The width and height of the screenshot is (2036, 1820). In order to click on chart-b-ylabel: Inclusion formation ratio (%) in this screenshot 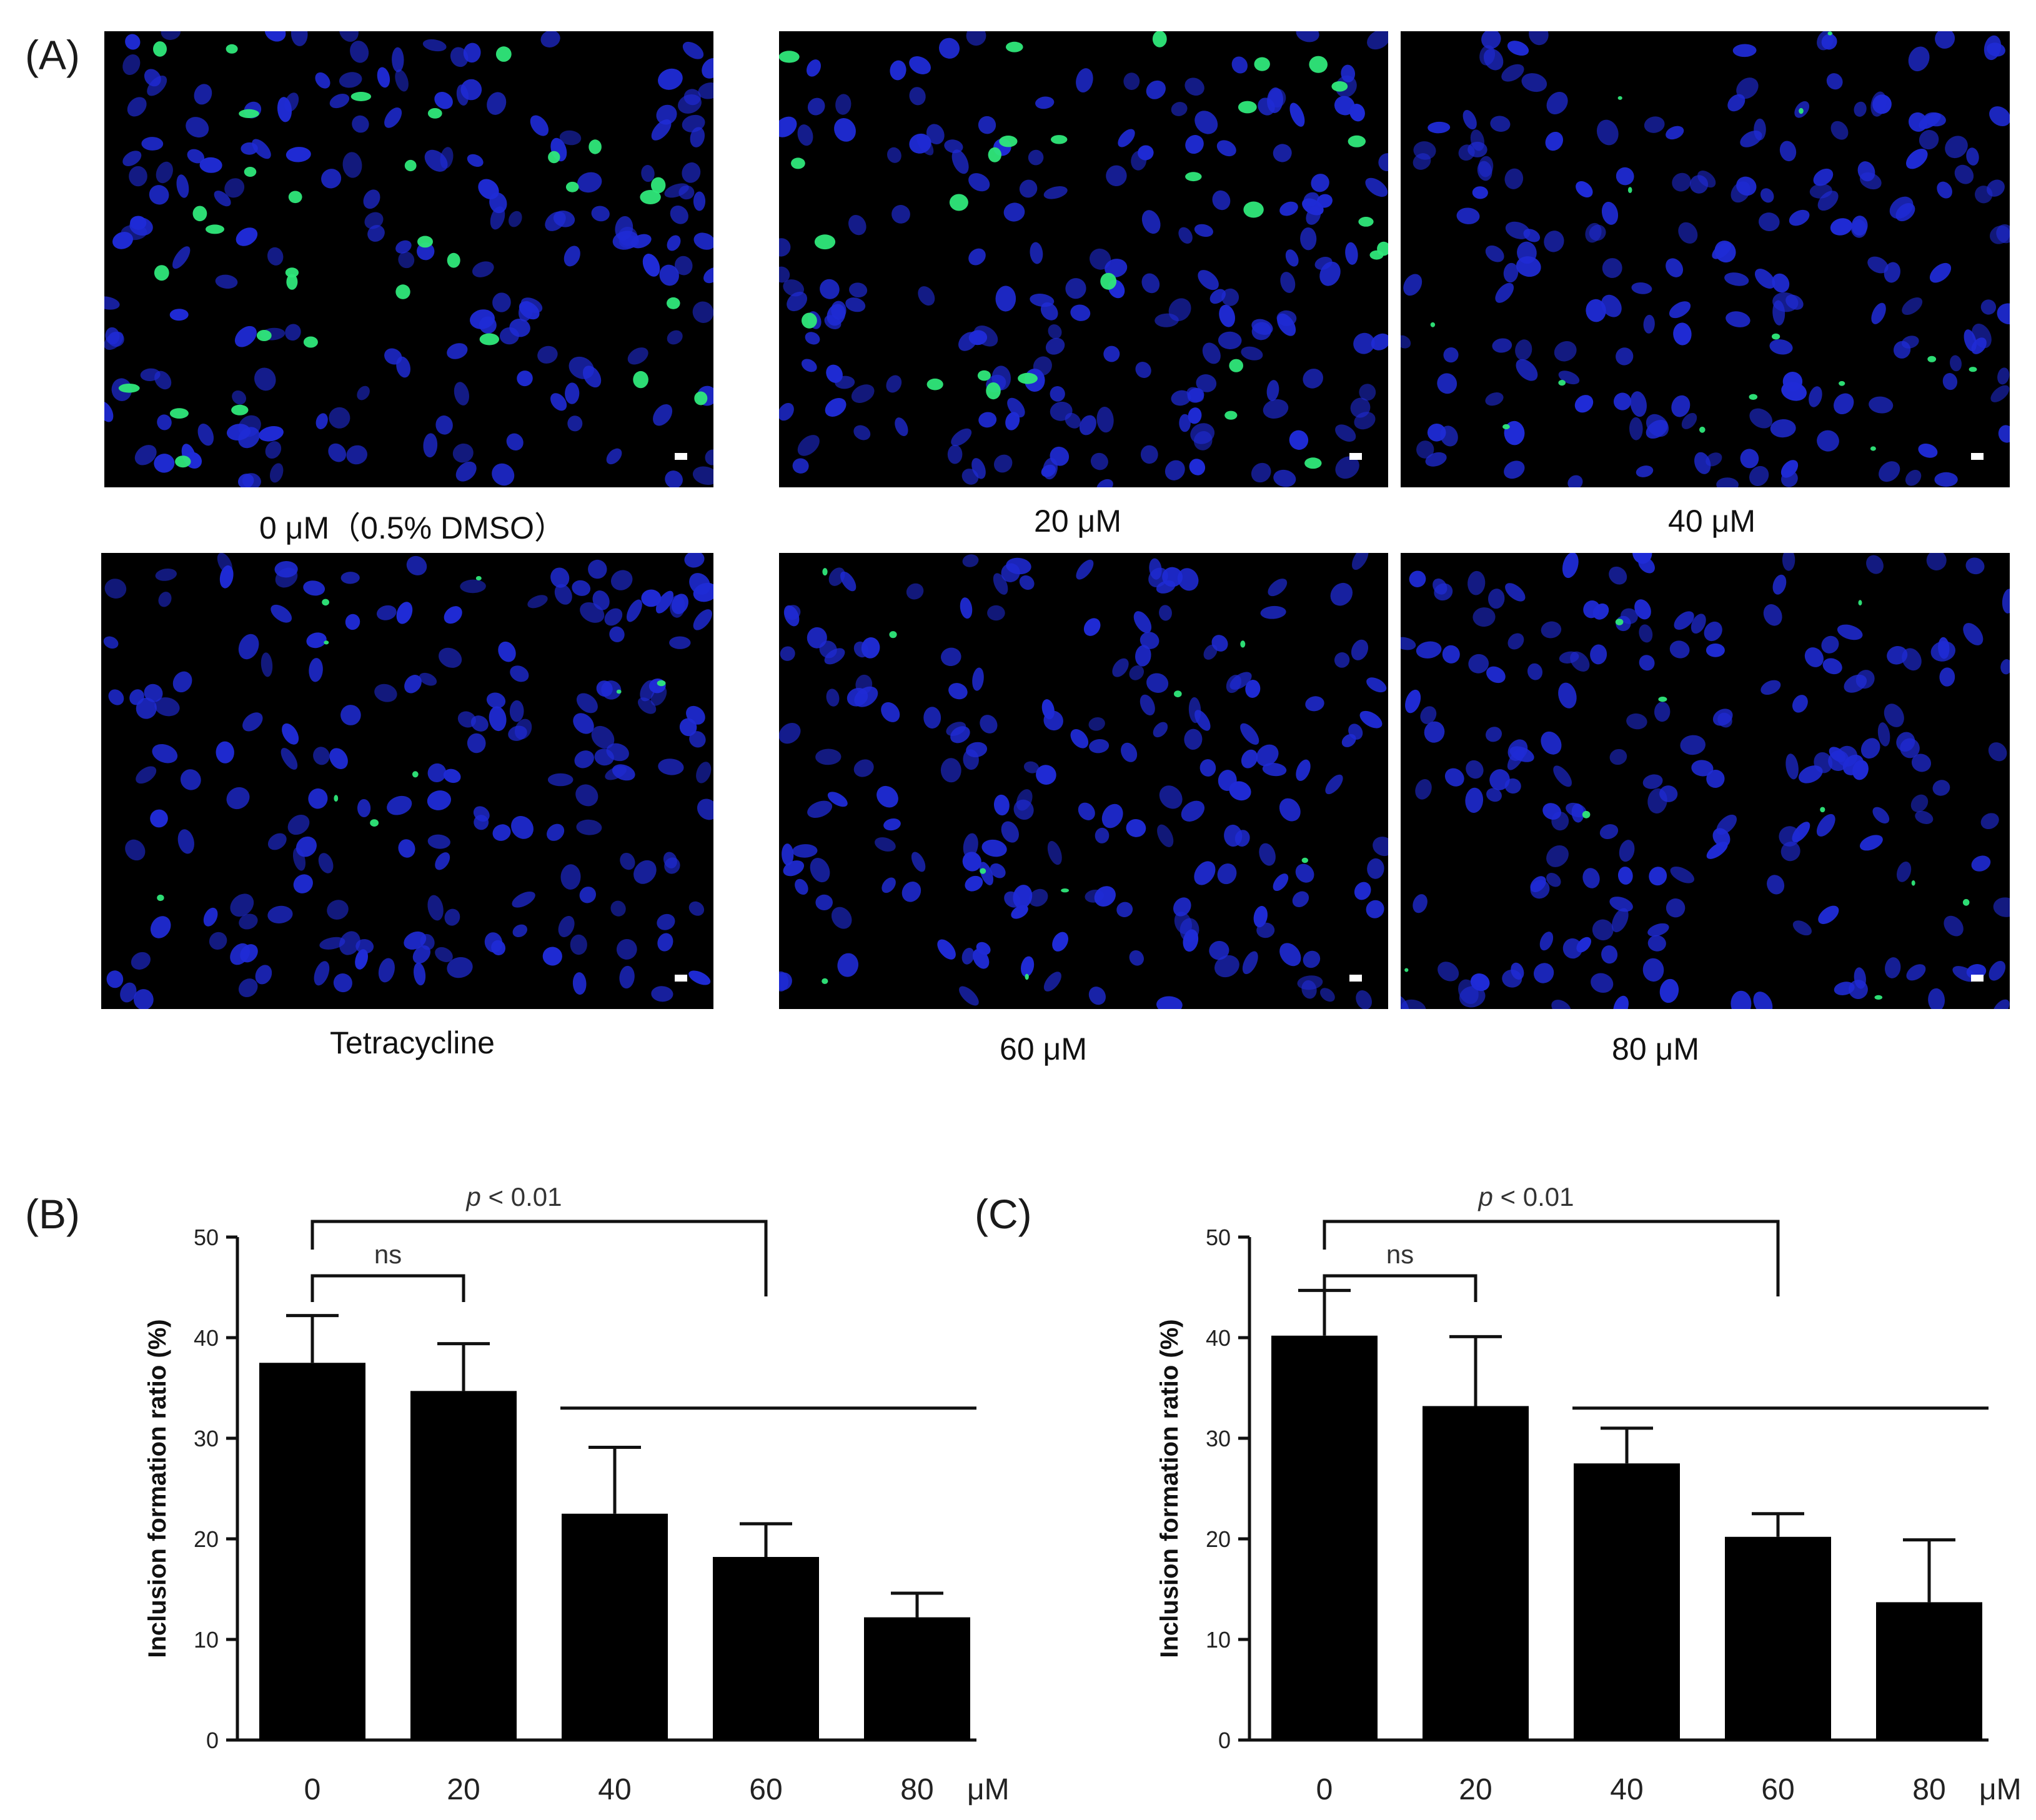, I will do `click(157, 1488)`.